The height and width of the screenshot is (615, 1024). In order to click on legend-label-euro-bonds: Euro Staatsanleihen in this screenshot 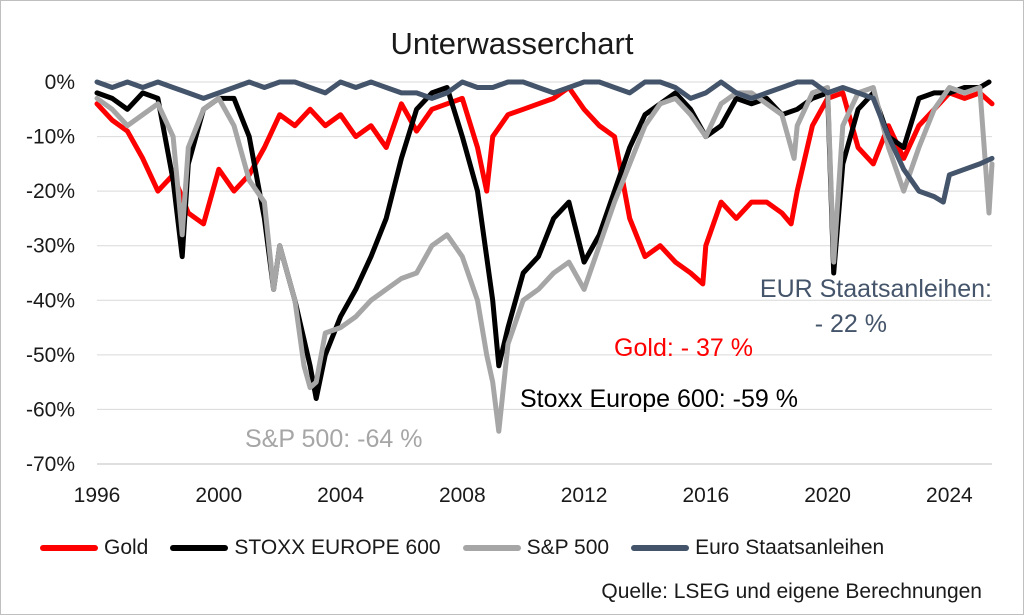, I will do `click(790, 547)`.